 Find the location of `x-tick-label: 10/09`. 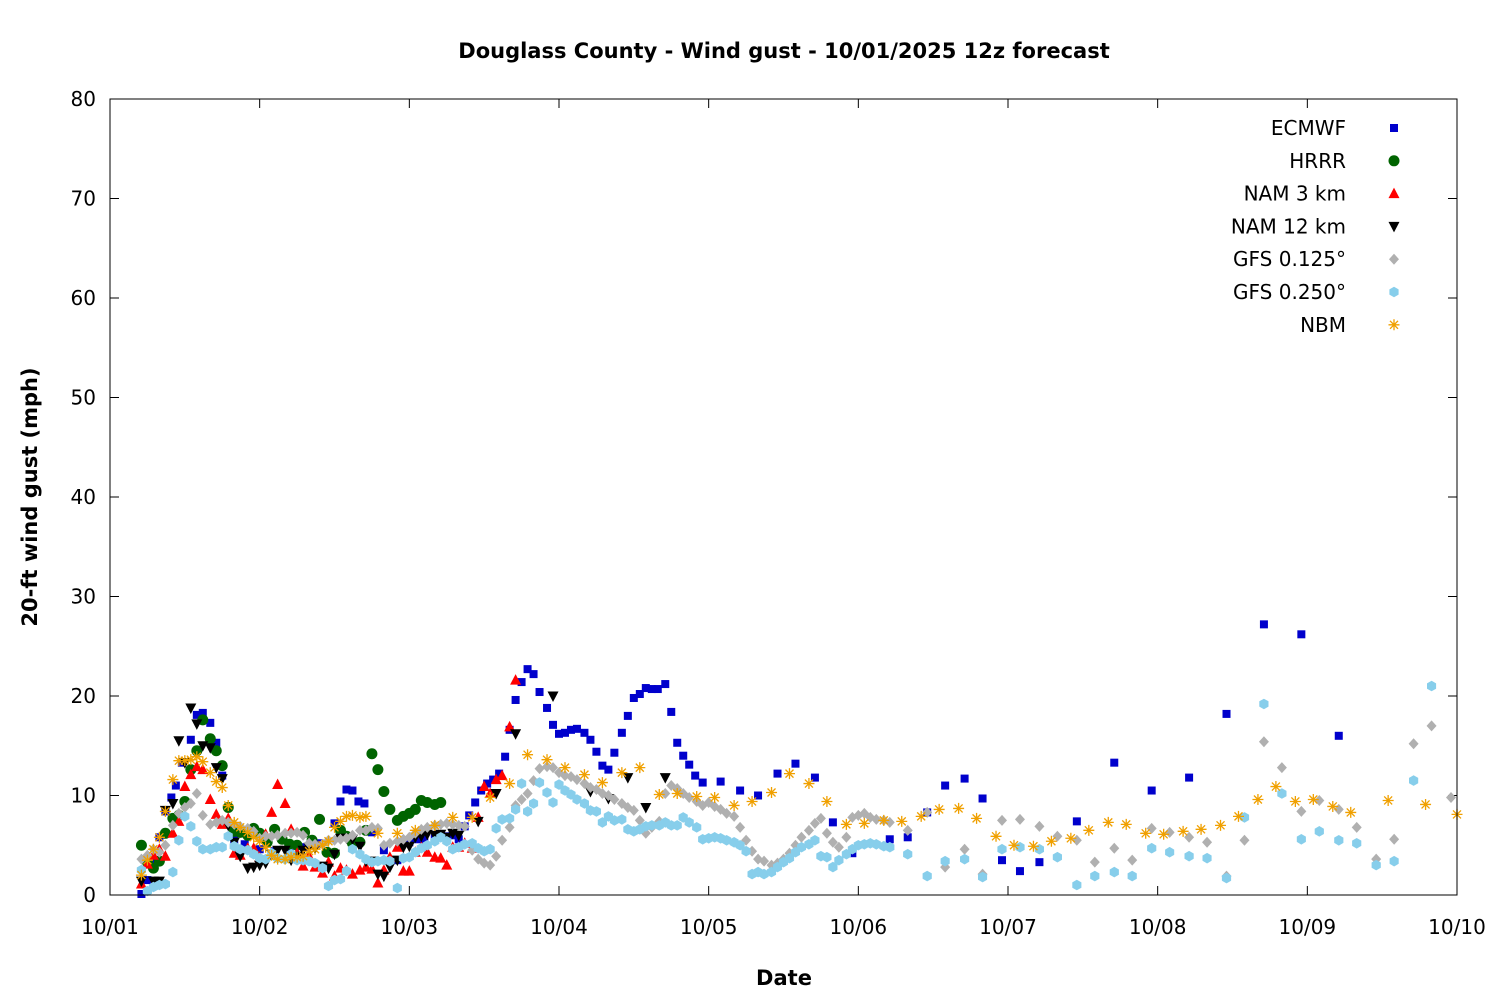

x-tick-label: 10/09 is located at coordinates (1308, 927).